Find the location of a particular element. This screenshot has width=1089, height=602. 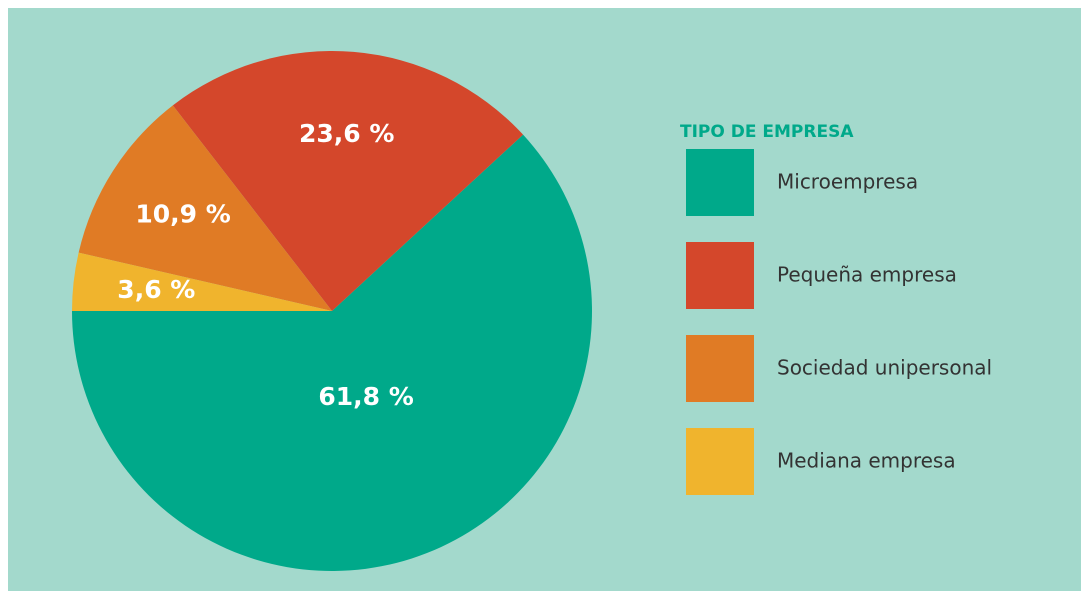

legend-title: TIPO DE EMPRESA is located at coordinates (767, 132).